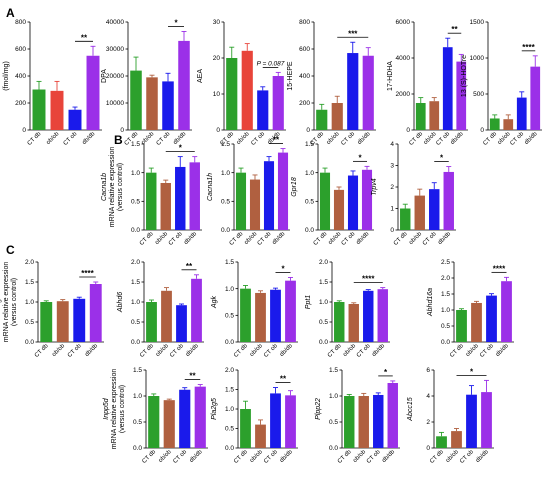 The image size is (550, 485). I want to click on y-axis-label: (versus control), so click(120, 187).